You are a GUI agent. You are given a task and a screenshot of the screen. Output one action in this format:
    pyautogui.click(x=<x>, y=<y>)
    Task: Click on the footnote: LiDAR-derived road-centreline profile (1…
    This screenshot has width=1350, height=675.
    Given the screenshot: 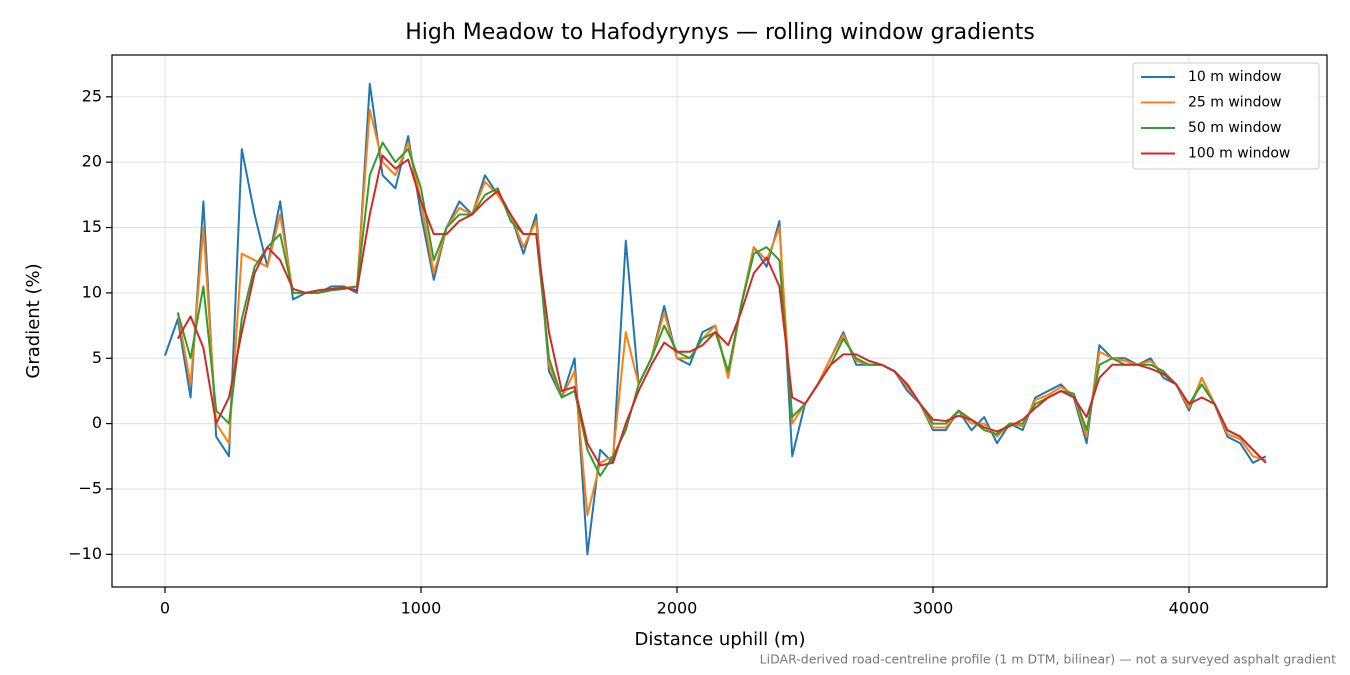 What is the action you would take?
    pyautogui.click(x=1048, y=659)
    